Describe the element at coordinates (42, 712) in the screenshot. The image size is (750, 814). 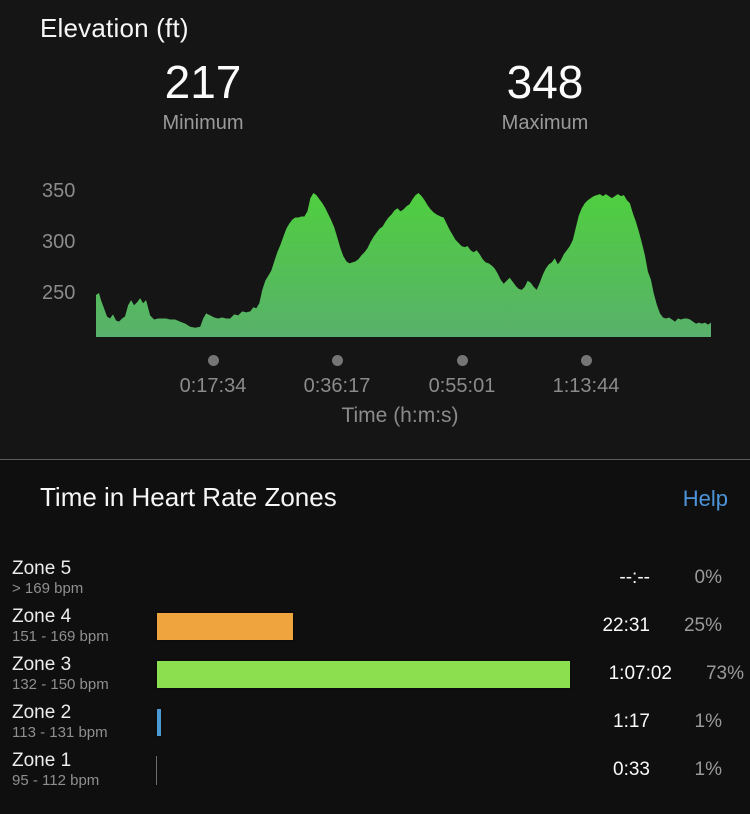
I see `zone-name: Zone 2` at that location.